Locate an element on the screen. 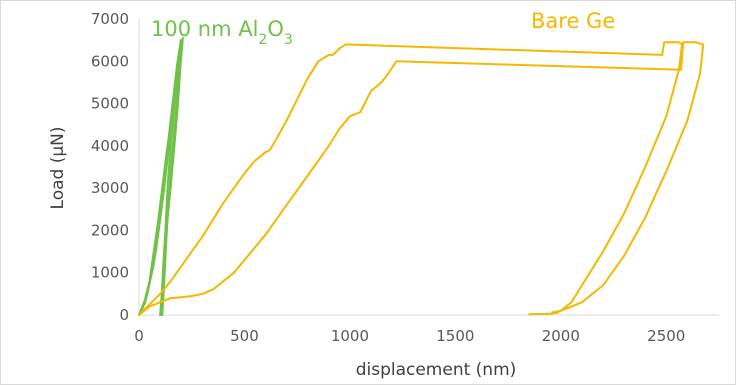 The image size is (736, 386). annotation-bare-ge: Bare Ge is located at coordinates (573, 21).